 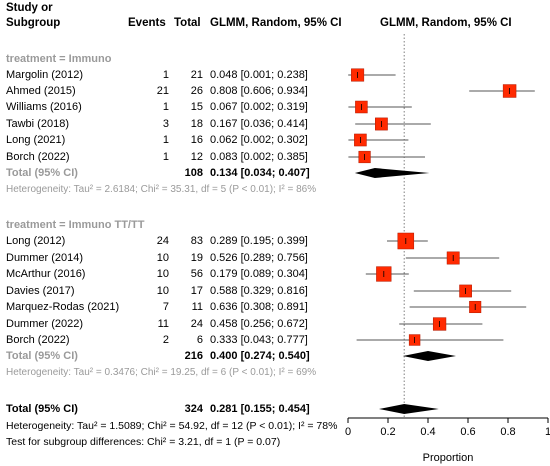 I want to click on overall-ci: 0.281 [0.155; 0.454], so click(x=260, y=409).